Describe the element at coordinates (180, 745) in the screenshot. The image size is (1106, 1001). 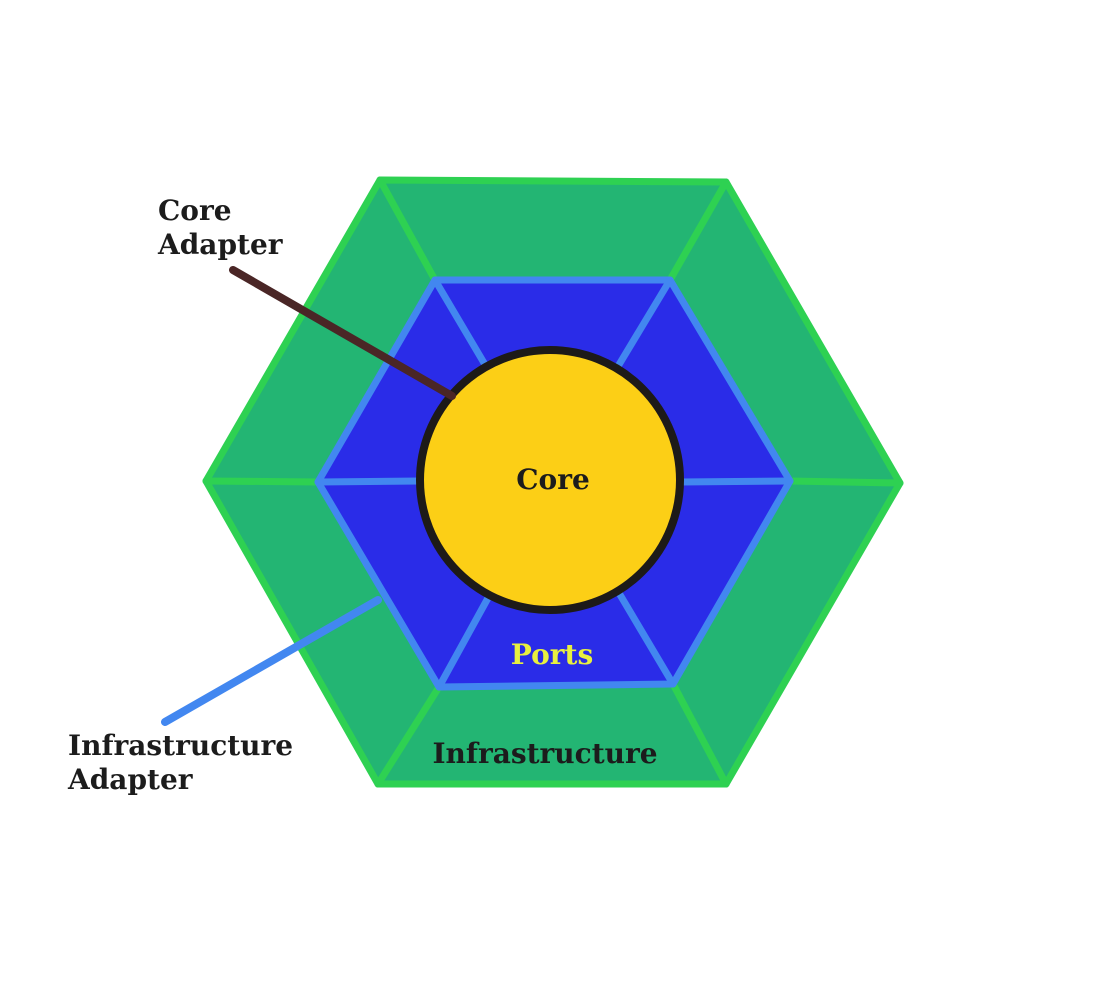
I see `infrastructure-adapter-label-line1: Infrastructure` at that location.